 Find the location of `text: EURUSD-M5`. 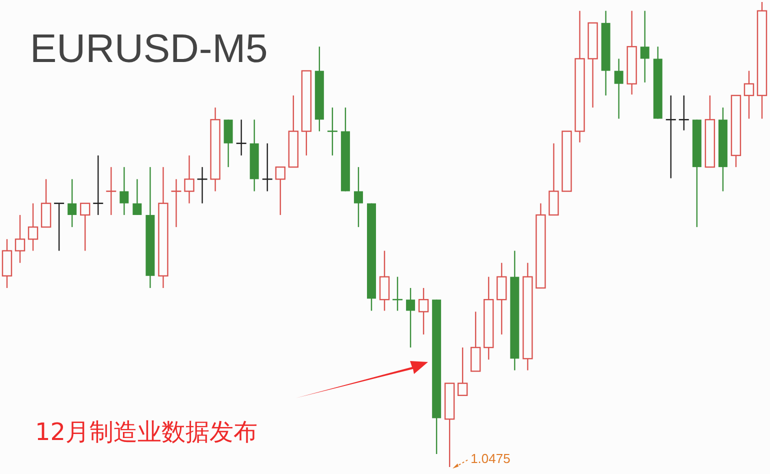

text: EURUSD-M5 is located at coordinates (149, 49).